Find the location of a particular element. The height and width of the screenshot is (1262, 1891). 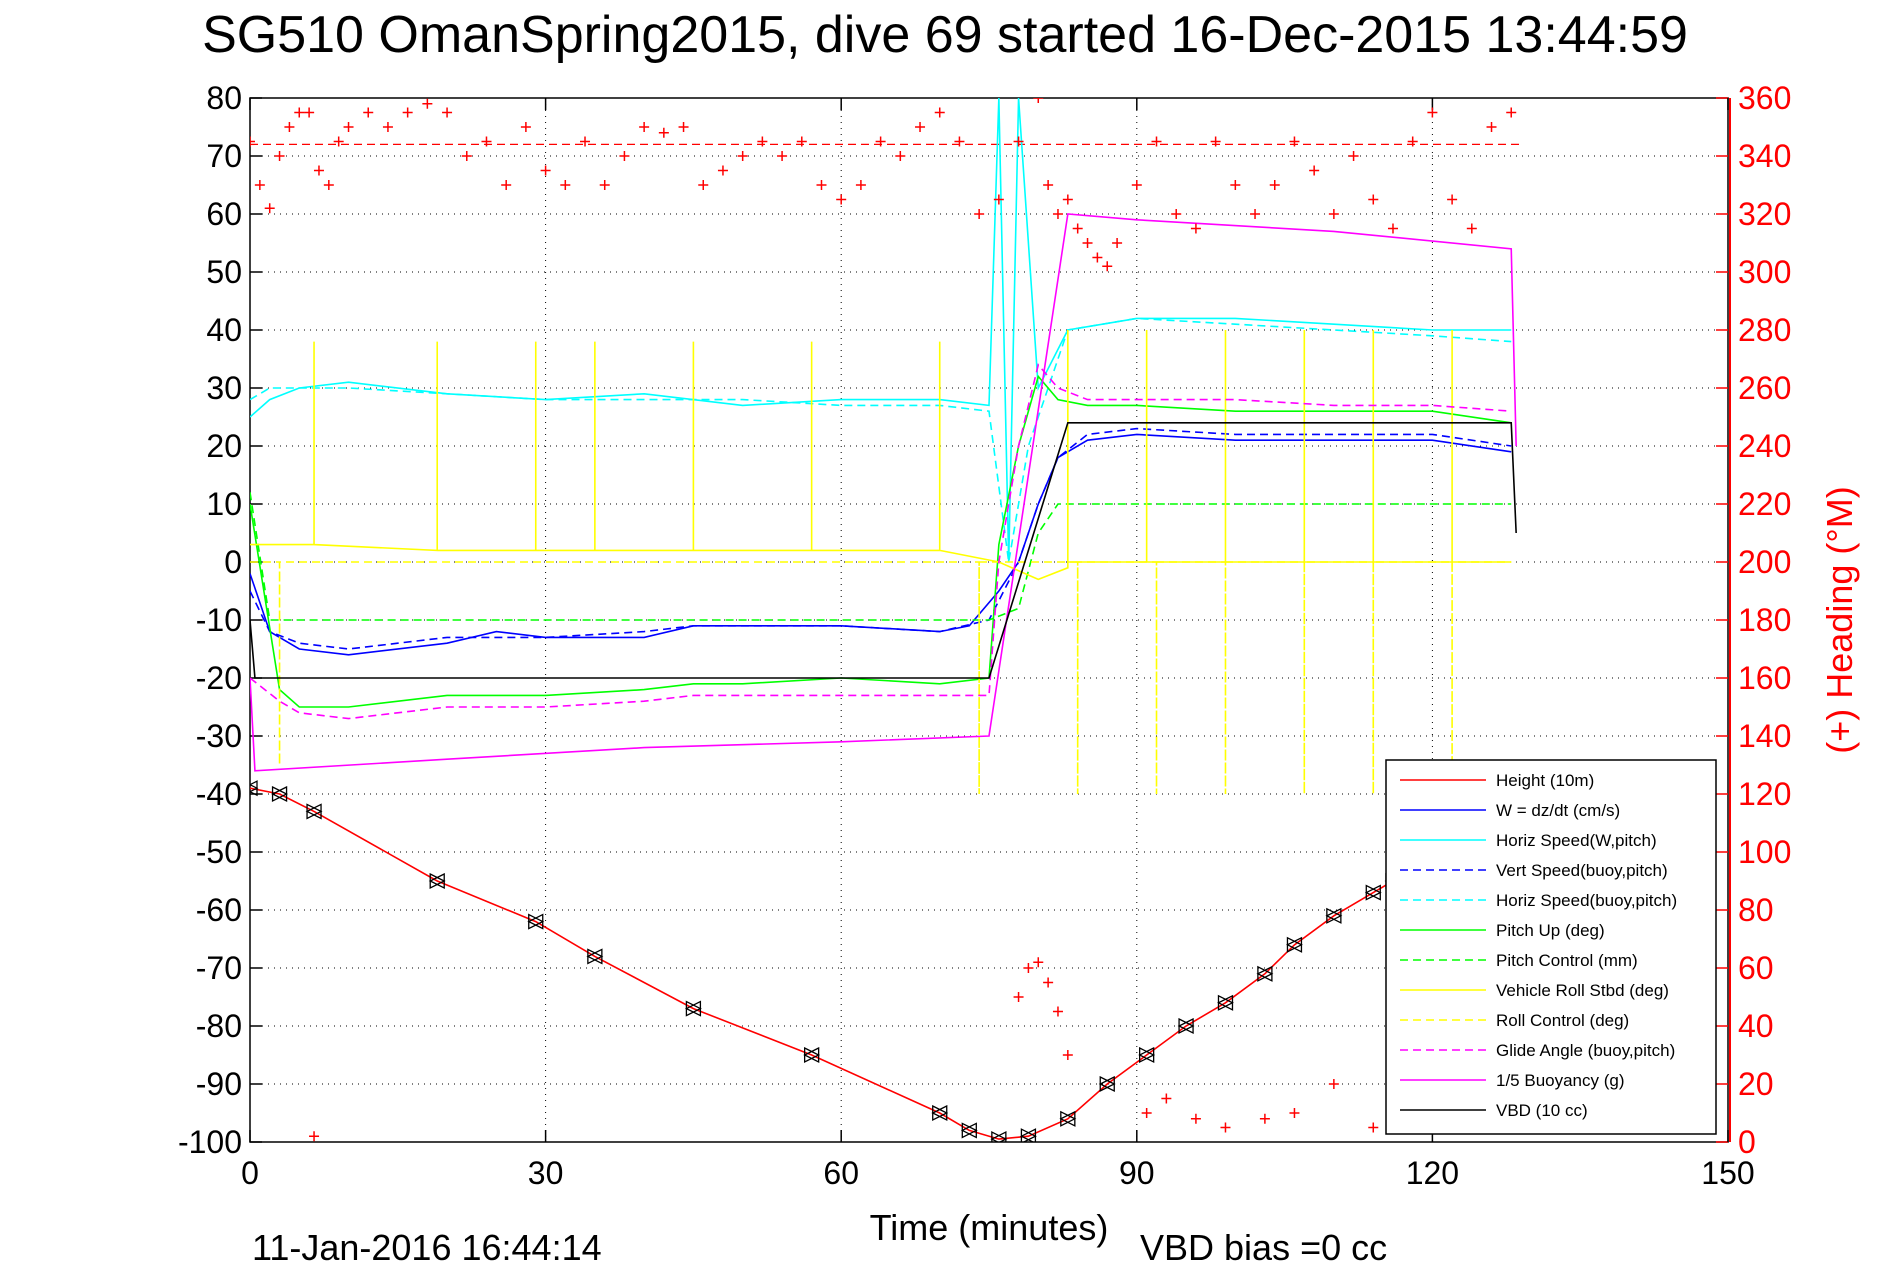

y-tick-label: -50 is located at coordinates (219, 852).